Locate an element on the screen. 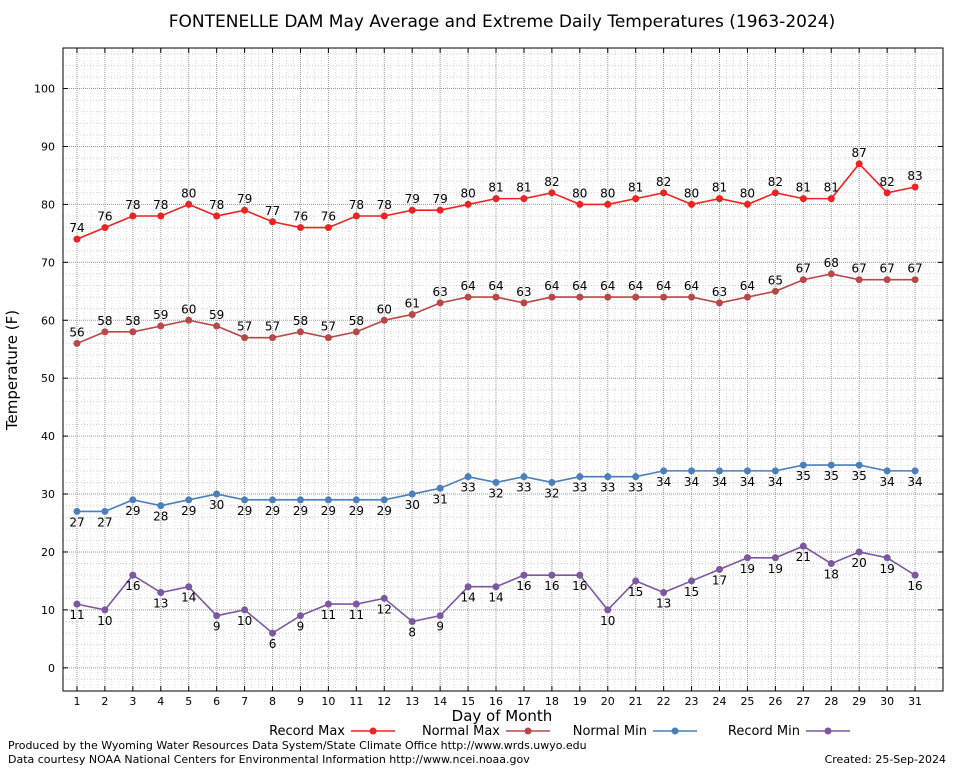  y-tick-label: 80 is located at coordinates (48, 204).